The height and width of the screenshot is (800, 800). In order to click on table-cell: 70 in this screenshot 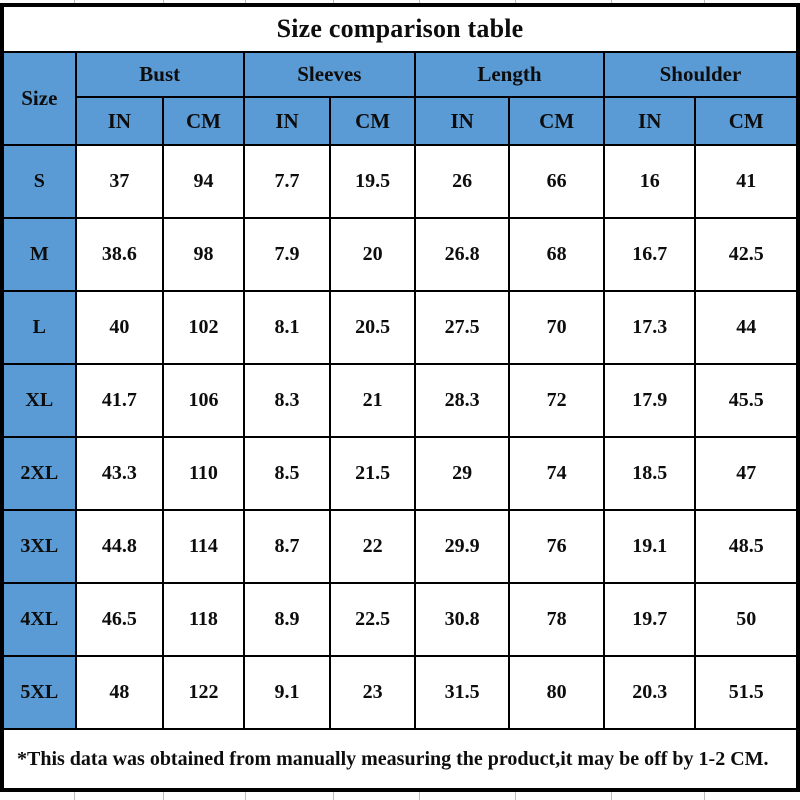, I will do `click(556, 327)`.